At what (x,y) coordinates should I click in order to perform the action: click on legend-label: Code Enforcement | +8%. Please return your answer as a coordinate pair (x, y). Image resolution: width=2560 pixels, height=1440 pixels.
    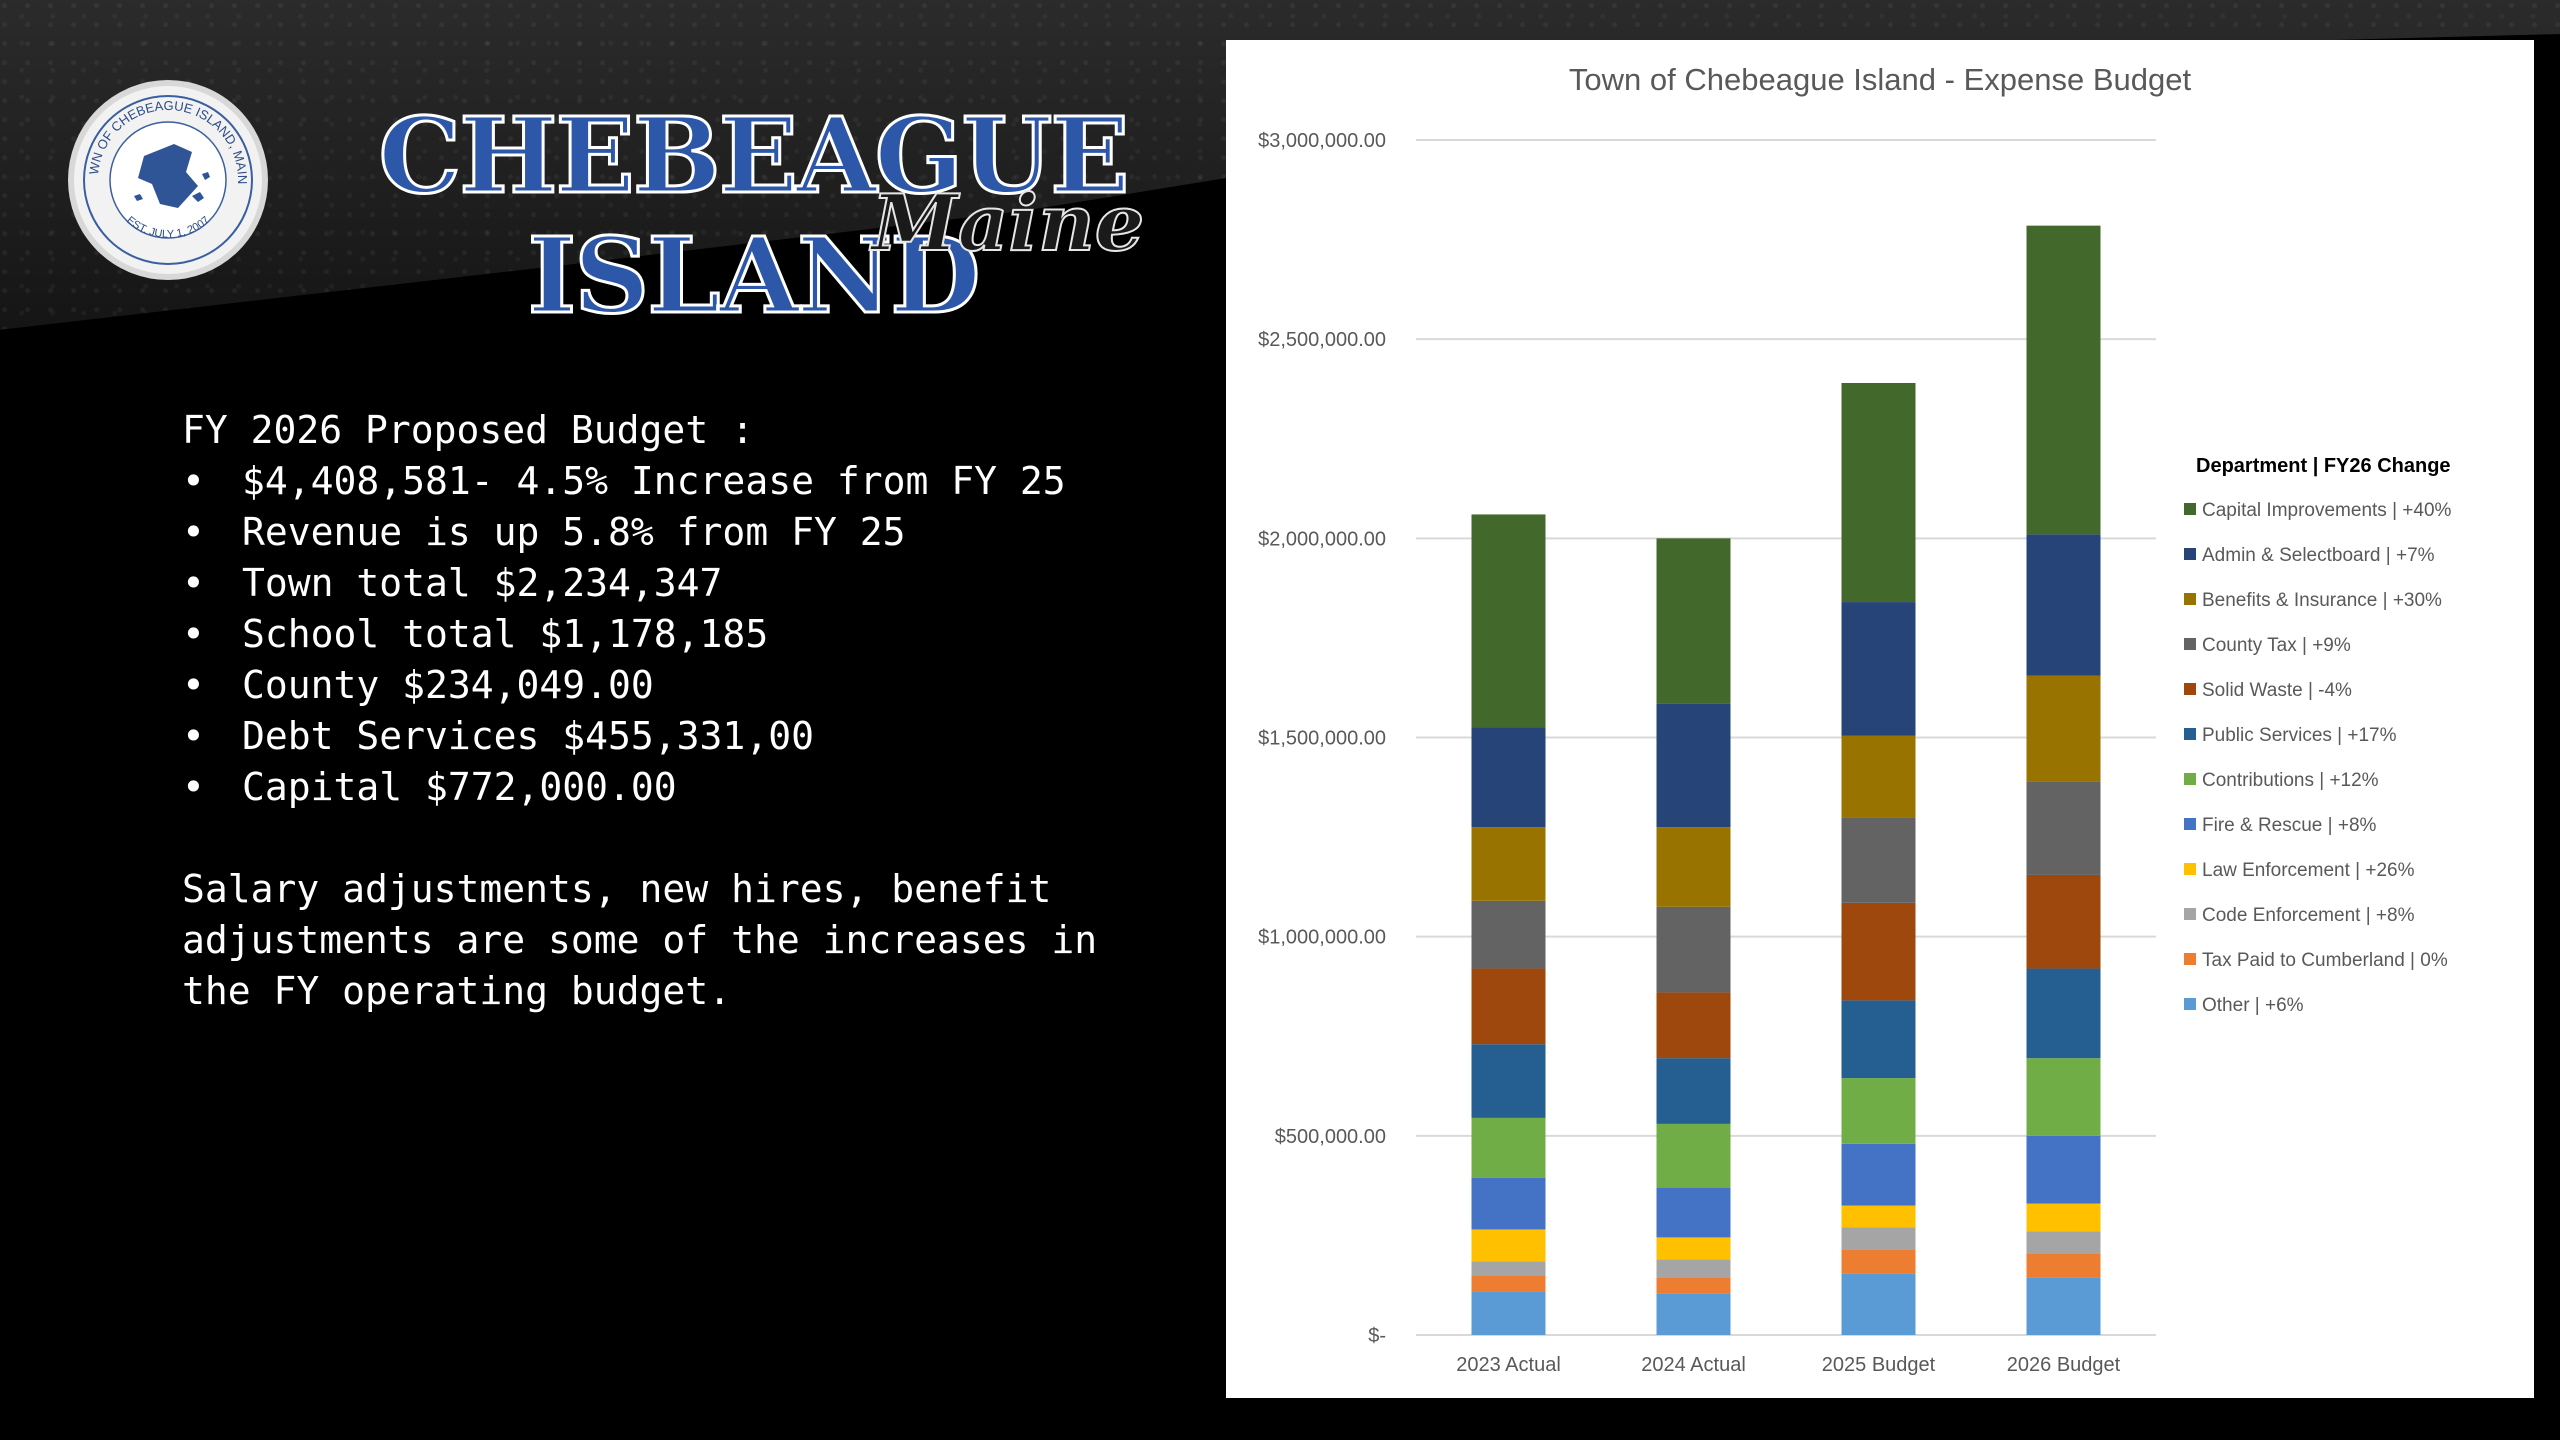
    Looking at the image, I should click on (2308, 915).